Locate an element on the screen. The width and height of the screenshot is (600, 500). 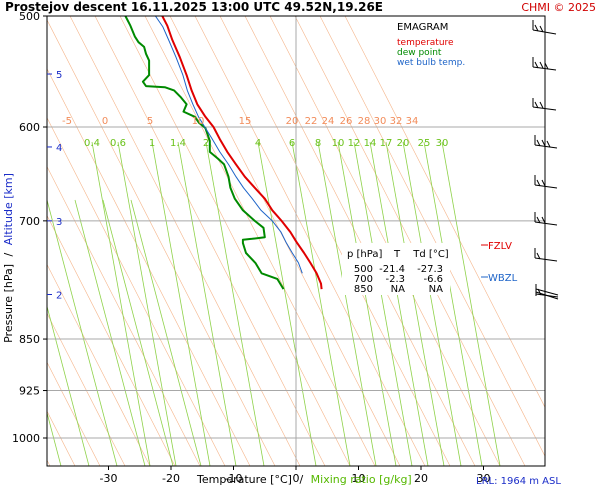
fzlv-label: FZLV is located at coordinates (500, 246).